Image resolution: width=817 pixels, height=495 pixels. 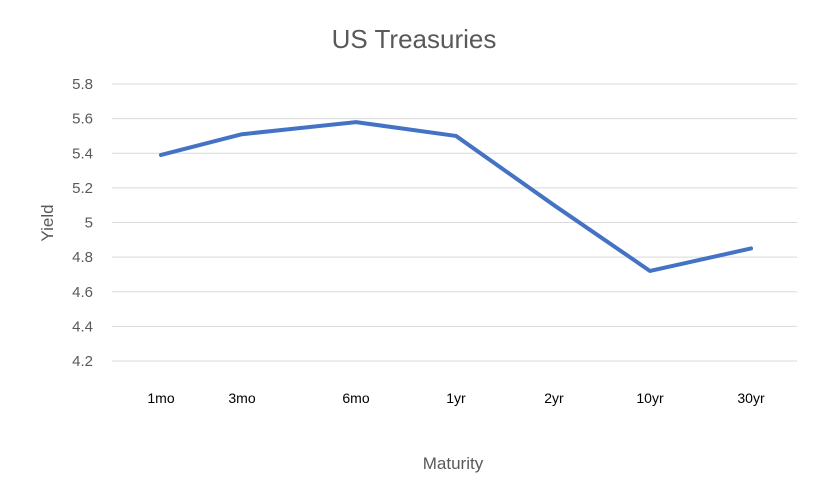 What do you see at coordinates (241, 398) in the screenshot?
I see `x-tick-label: 3mo` at bounding box center [241, 398].